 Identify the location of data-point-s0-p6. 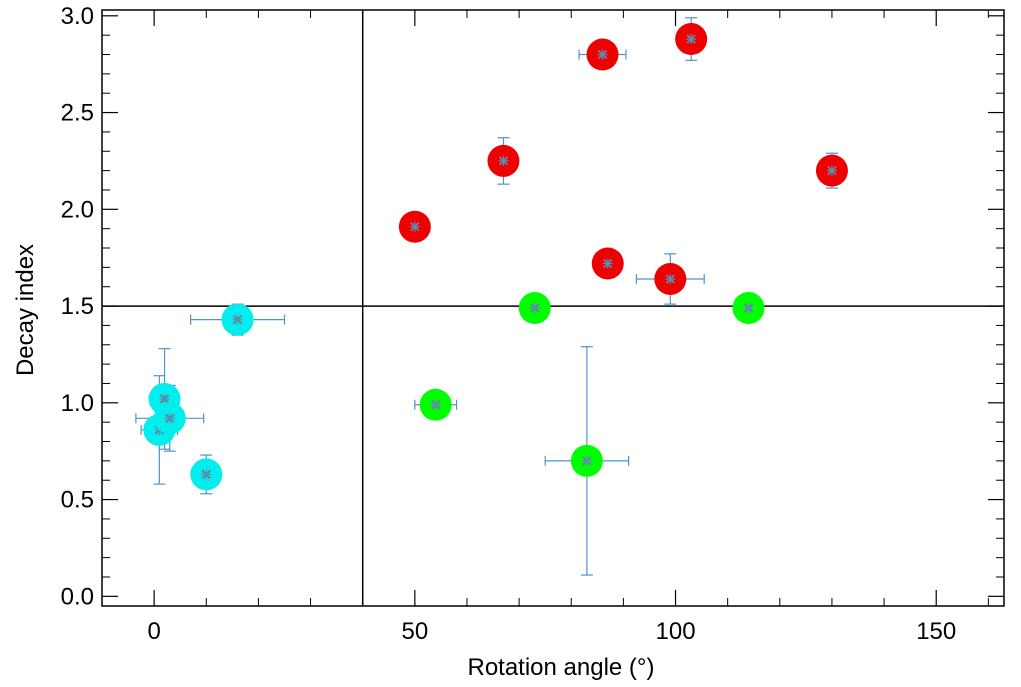
(831, 170).